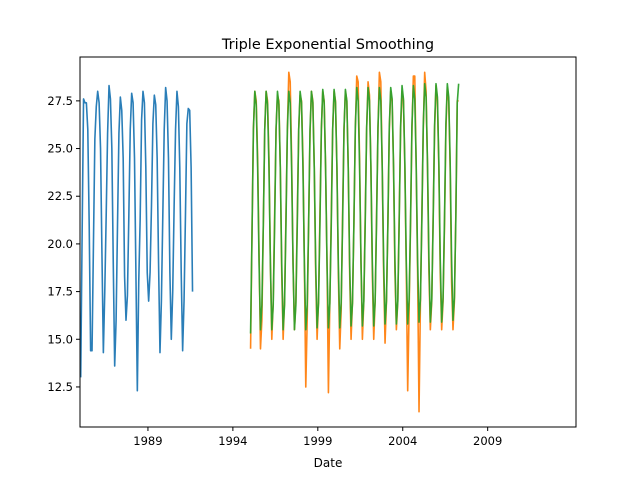 The image size is (640, 480). What do you see at coordinates (60, 292) in the screenshot?
I see `y-tick-label: 17.5` at bounding box center [60, 292].